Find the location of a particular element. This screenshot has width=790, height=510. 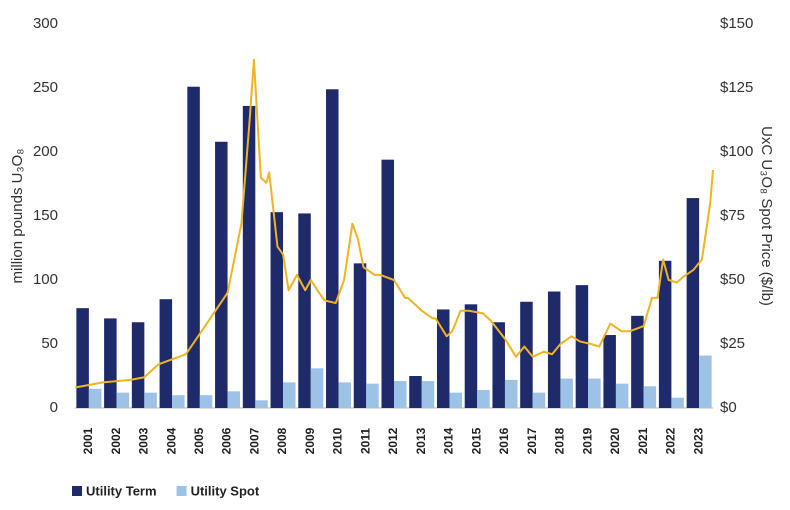

y-tick-label: 300 is located at coordinates (45, 23).